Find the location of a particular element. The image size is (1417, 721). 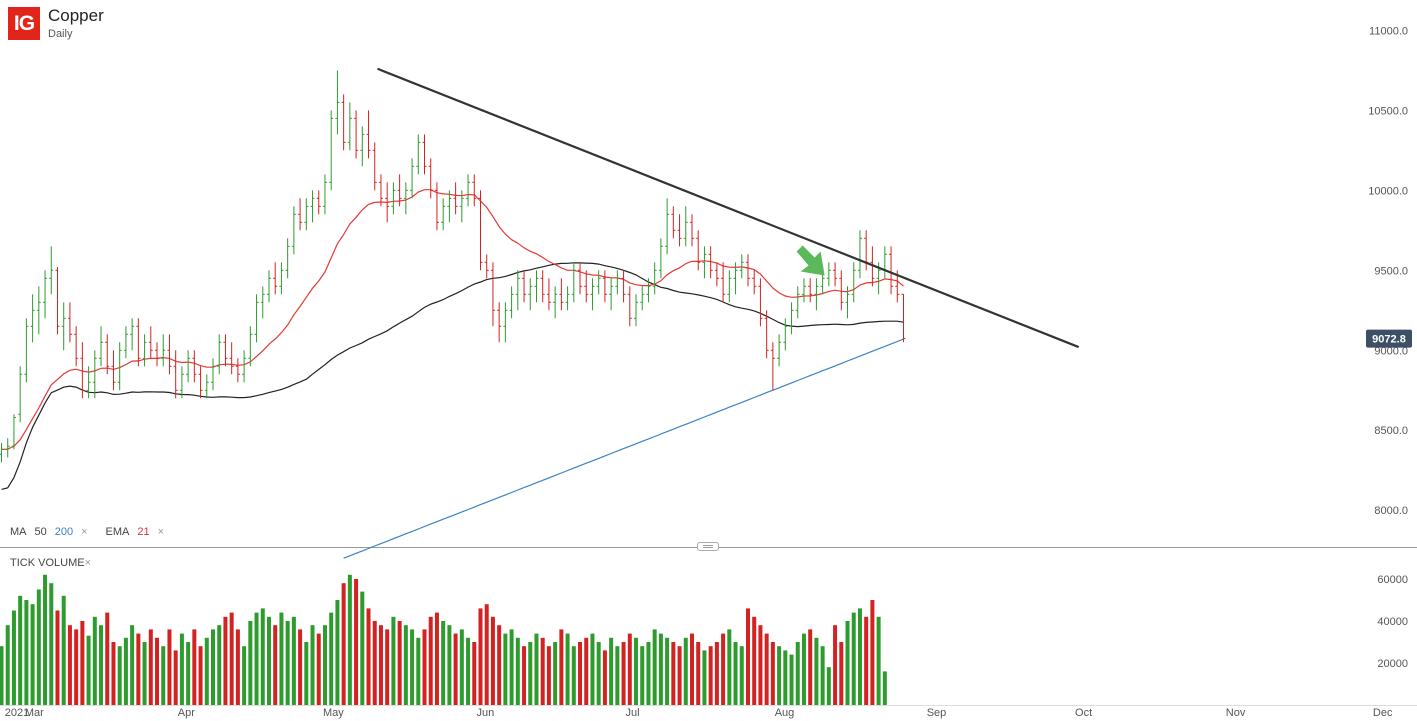

pane-resize-handle is located at coordinates (708, 546).